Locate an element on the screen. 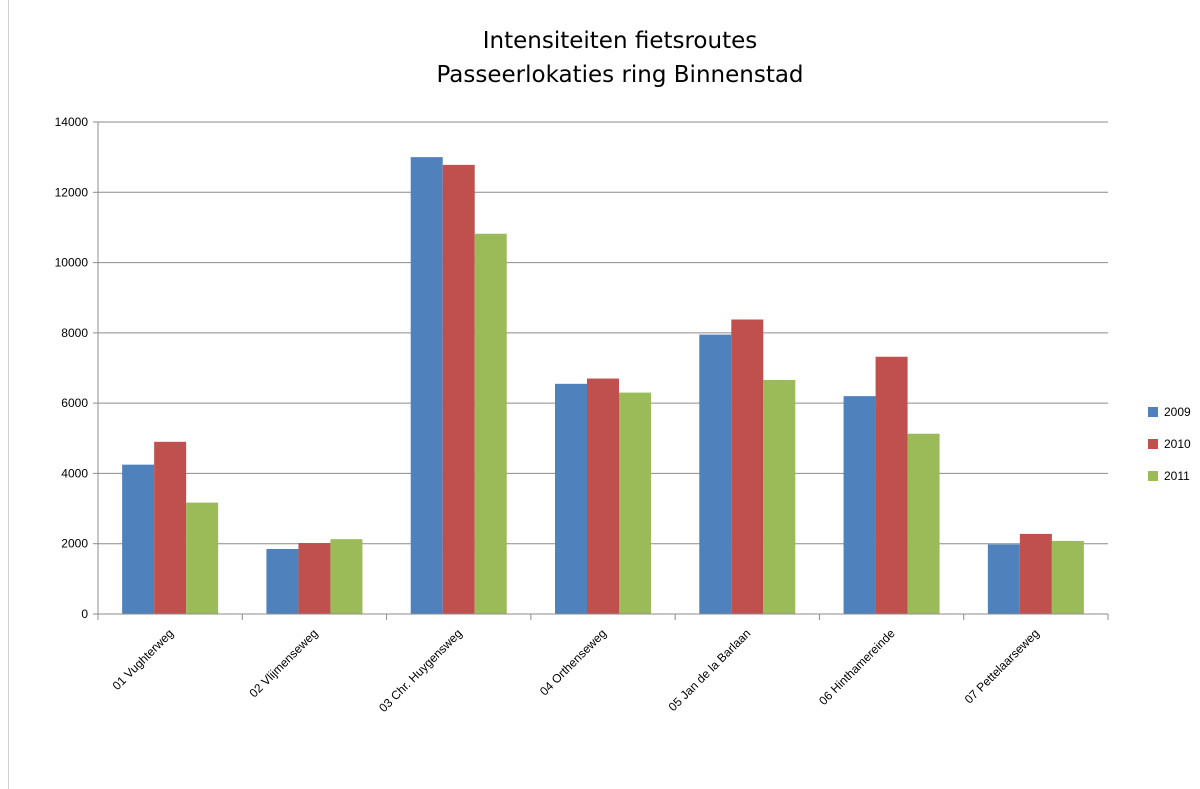 This screenshot has width=1200, height=789. x-tick-label: 01 Vughterweg is located at coordinates (143, 659).